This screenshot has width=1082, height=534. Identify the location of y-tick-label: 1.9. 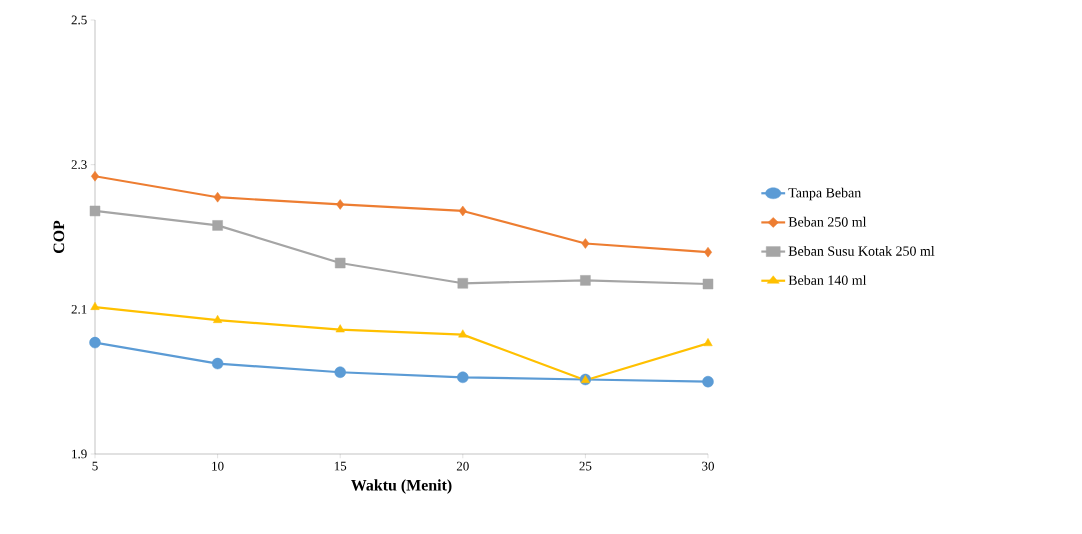
(79, 454).